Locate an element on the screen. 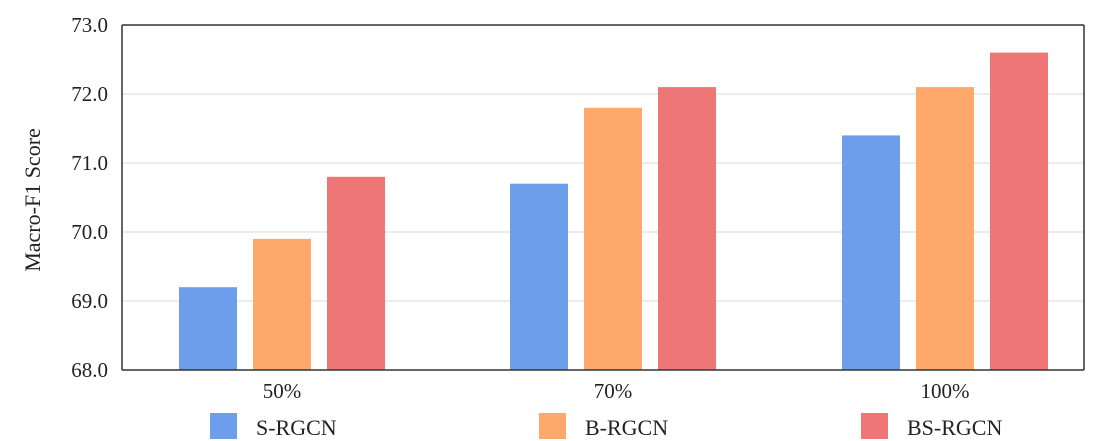  legend-swatch-s-rgcn is located at coordinates (223, 426).